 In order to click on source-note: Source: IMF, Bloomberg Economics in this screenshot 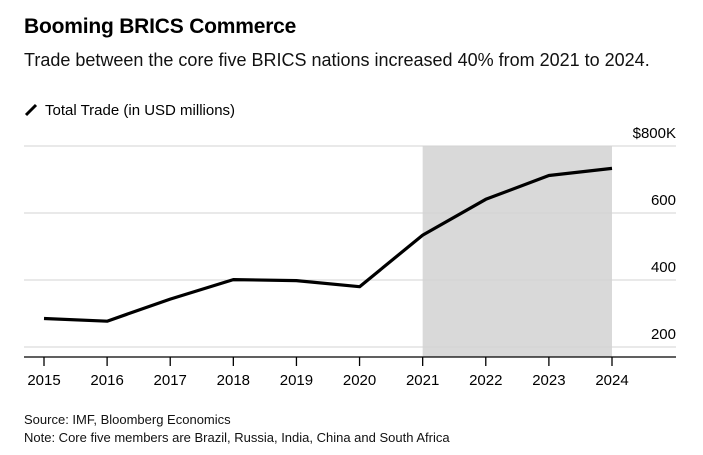, I will do `click(127, 419)`.